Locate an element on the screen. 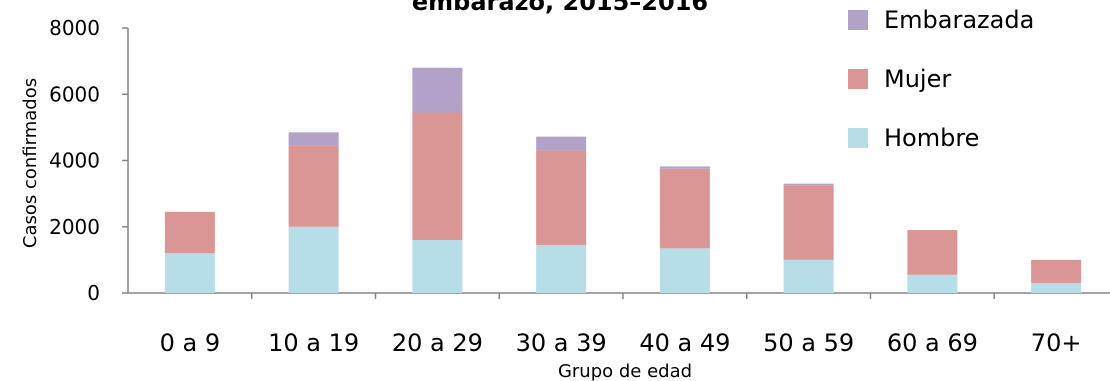  x-tick-label: 0 a 9 is located at coordinates (190, 343).